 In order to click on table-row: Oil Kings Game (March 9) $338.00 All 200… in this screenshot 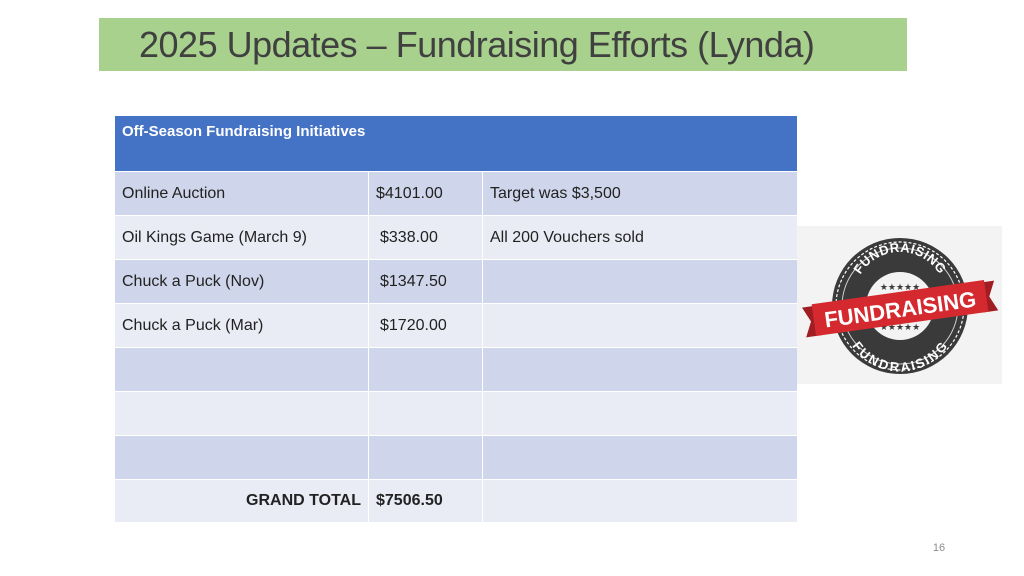, I will do `click(456, 237)`.